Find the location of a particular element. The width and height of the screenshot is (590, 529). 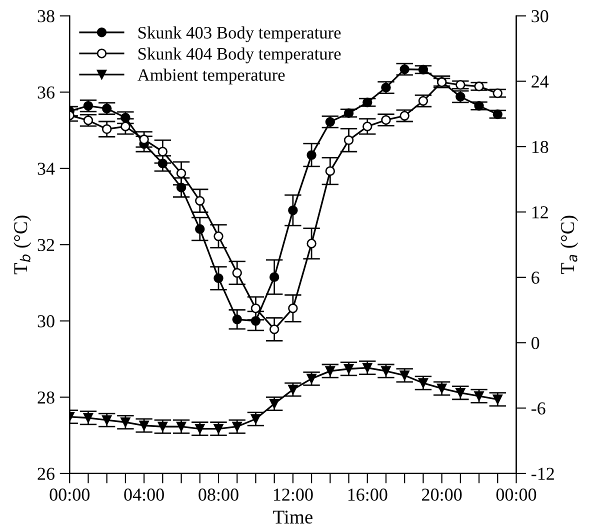

y2-tick-label: 12 is located at coordinates (540, 212).